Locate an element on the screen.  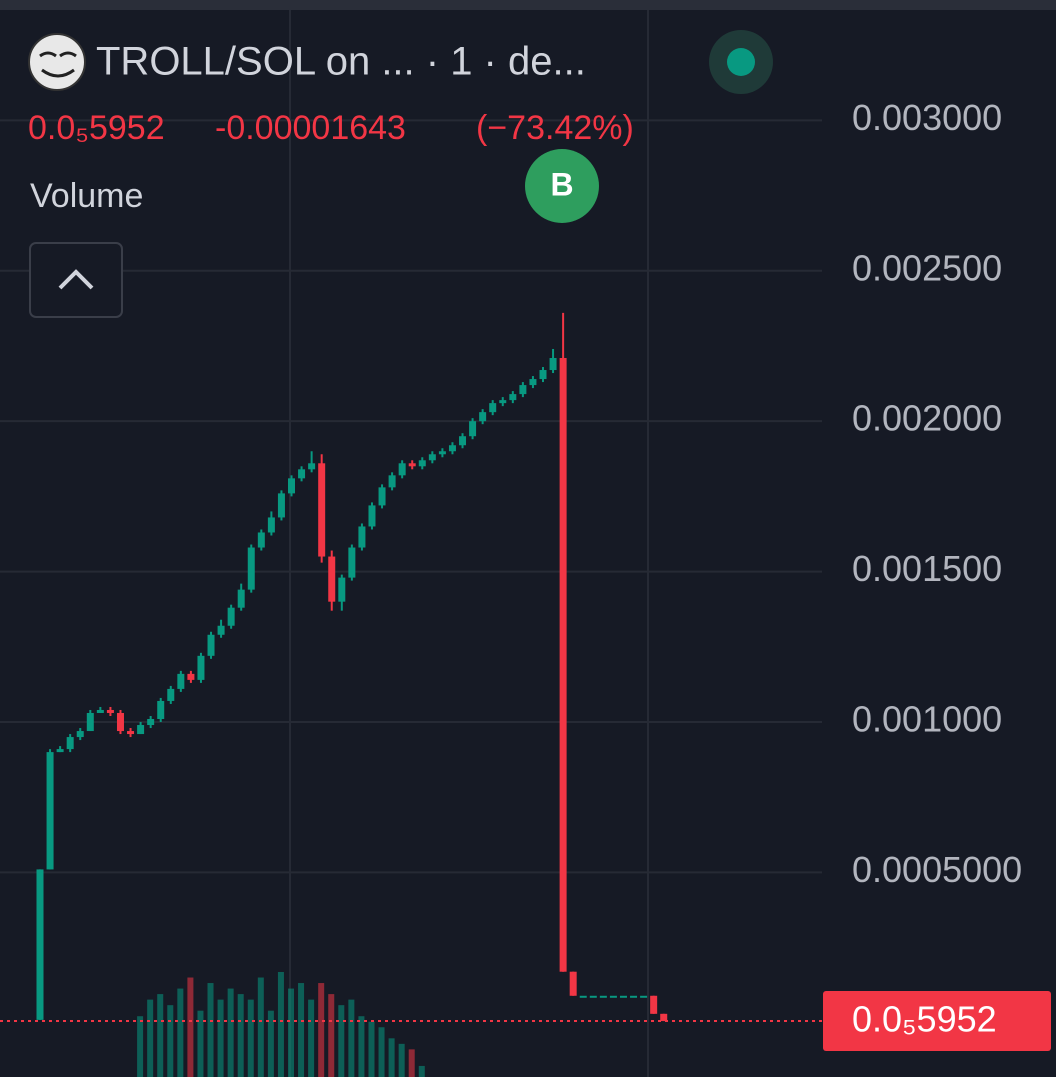
price-change: -0.00001643 is located at coordinates (310, 128).